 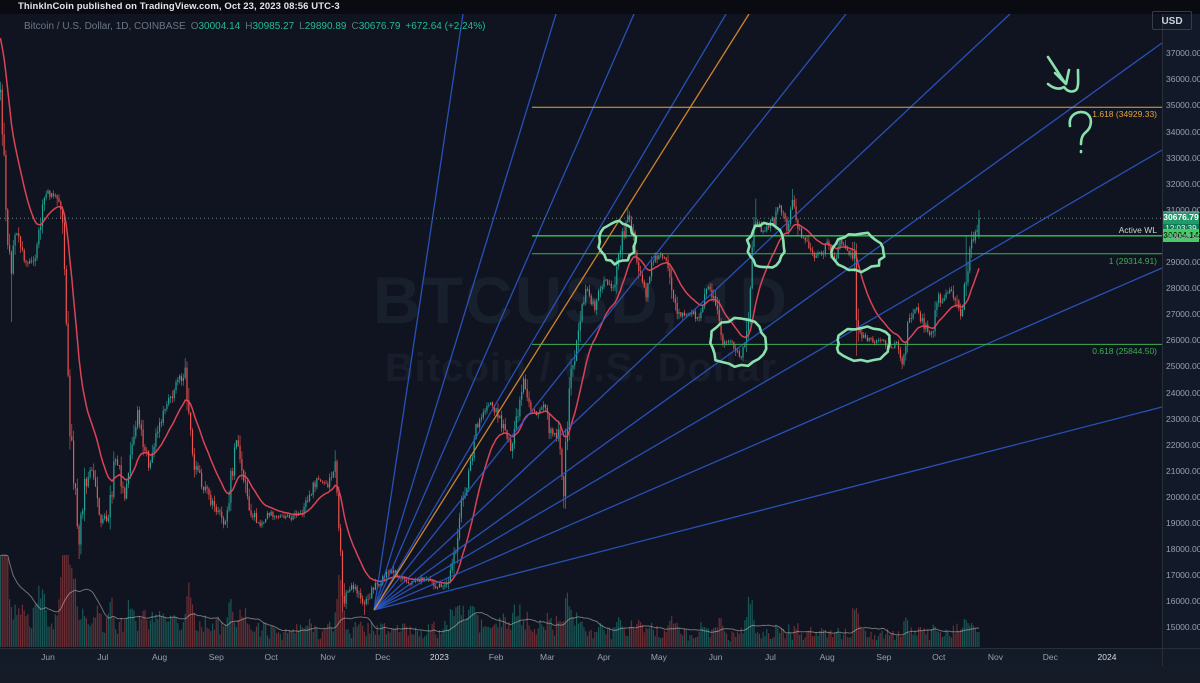 I want to click on price-tick: 30000.00, so click(x=1183, y=235).